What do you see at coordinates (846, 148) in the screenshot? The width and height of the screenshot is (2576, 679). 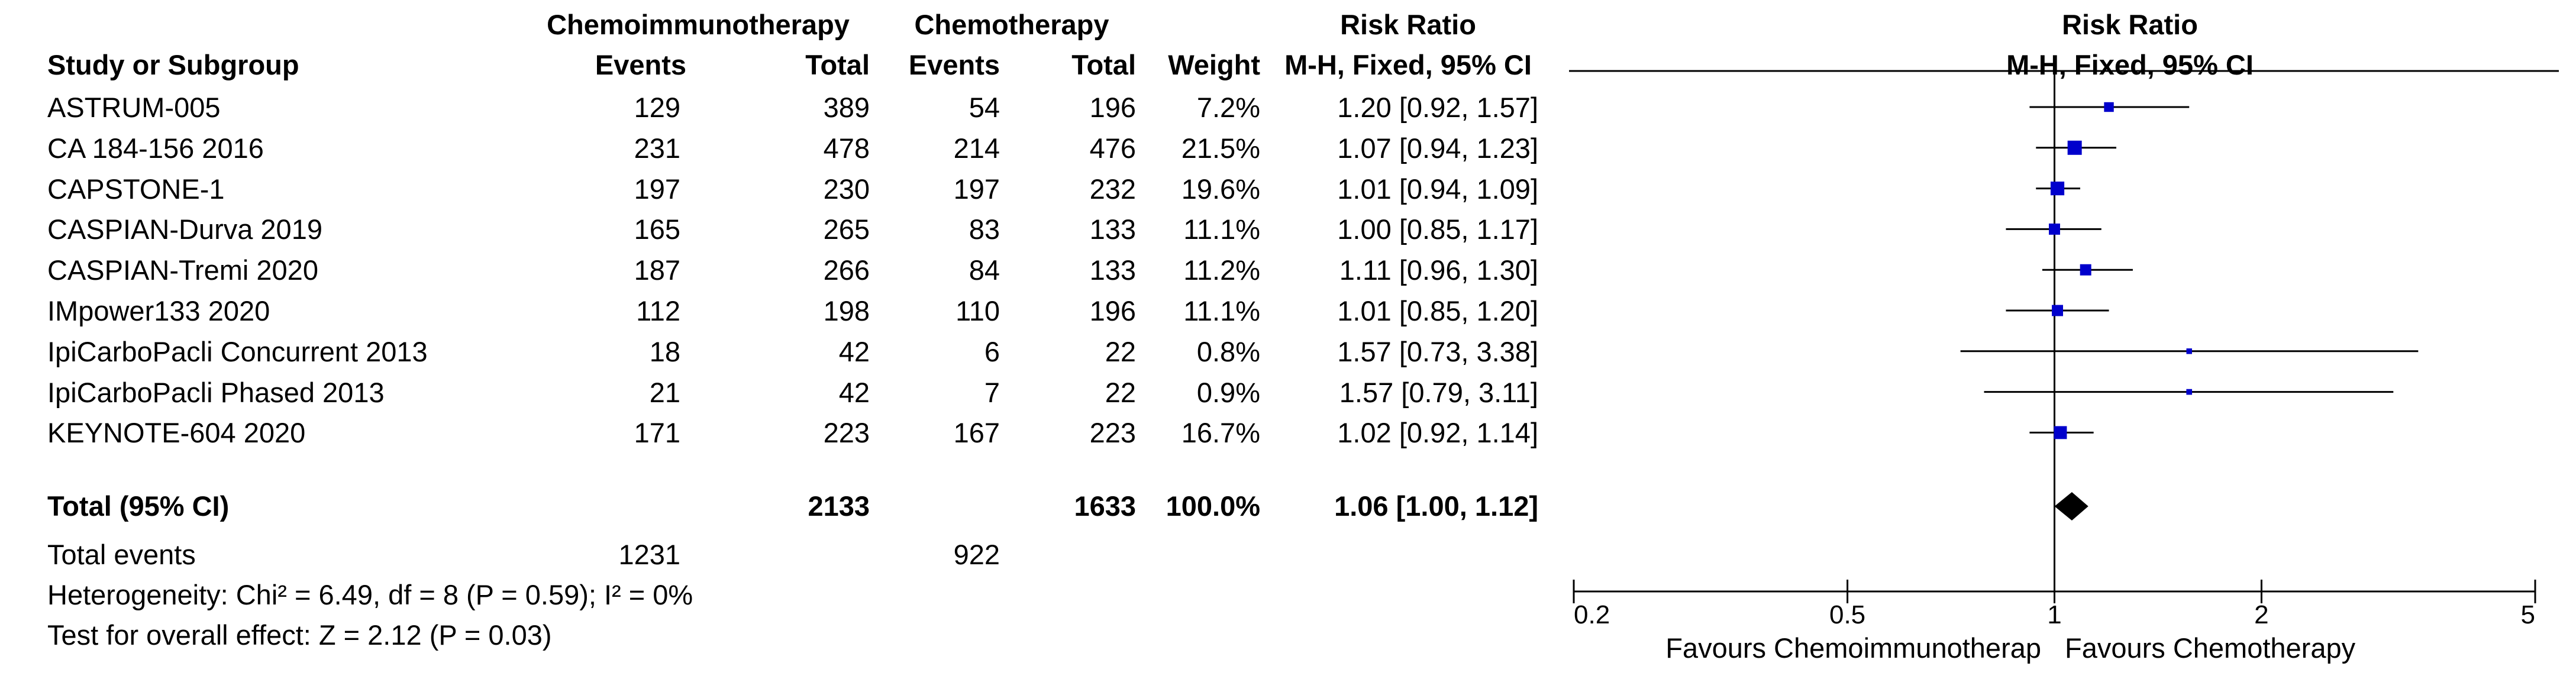 I see `total1-cell: 478` at bounding box center [846, 148].